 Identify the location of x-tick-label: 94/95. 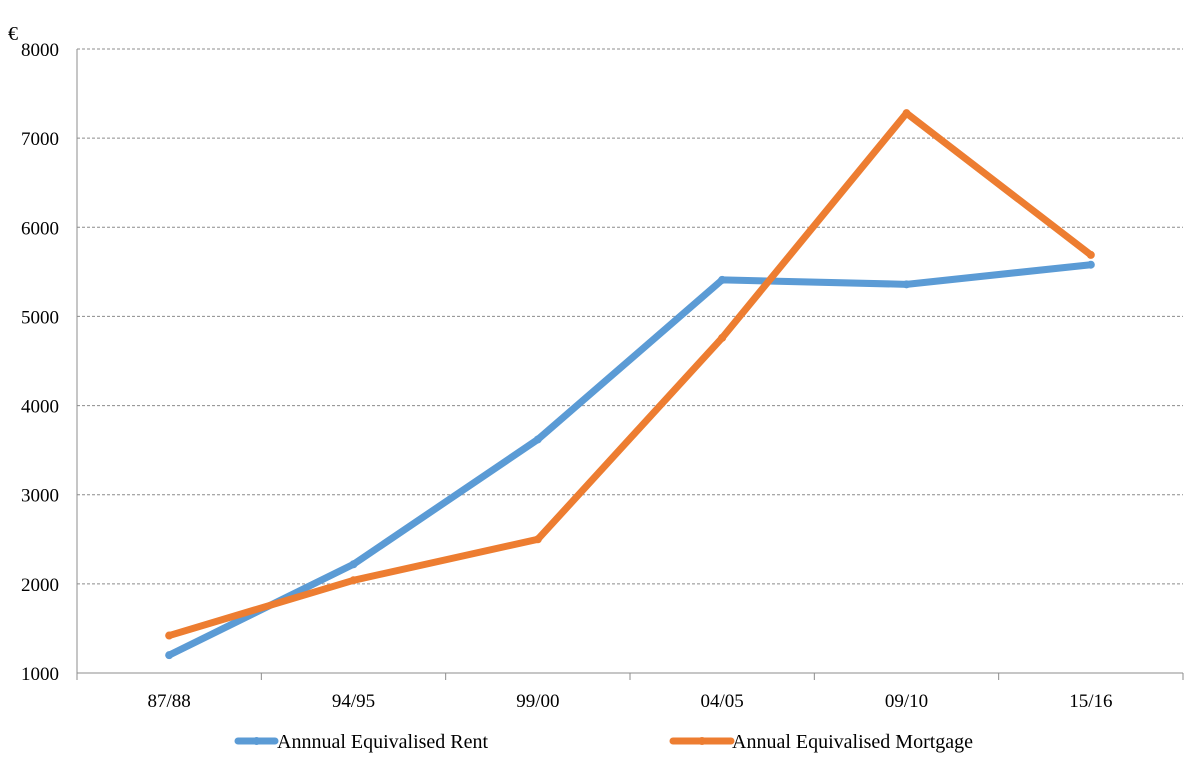
(353, 701).